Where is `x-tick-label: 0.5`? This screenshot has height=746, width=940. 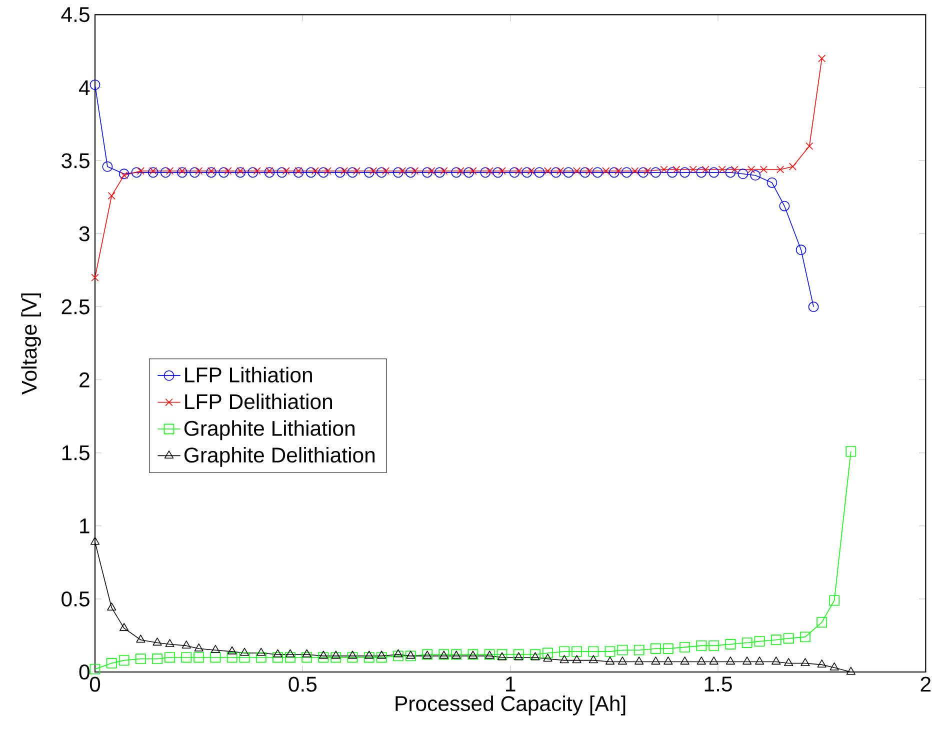
x-tick-label: 0.5 is located at coordinates (302, 684).